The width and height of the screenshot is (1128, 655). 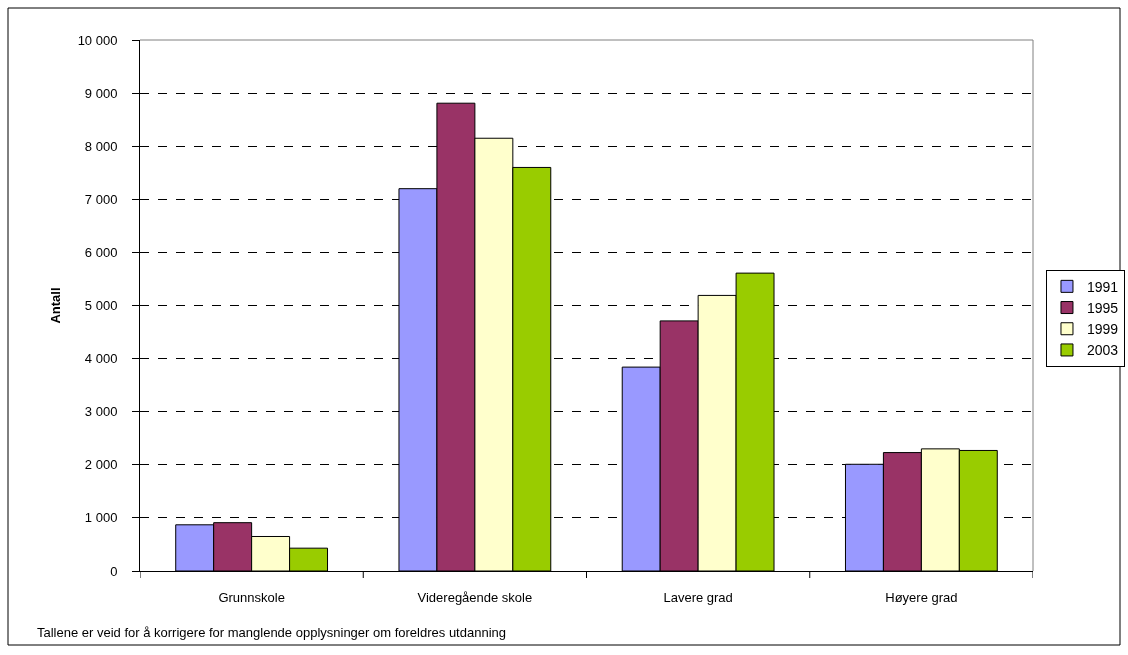 I want to click on y-axis-title: Antall, so click(x=55, y=305).